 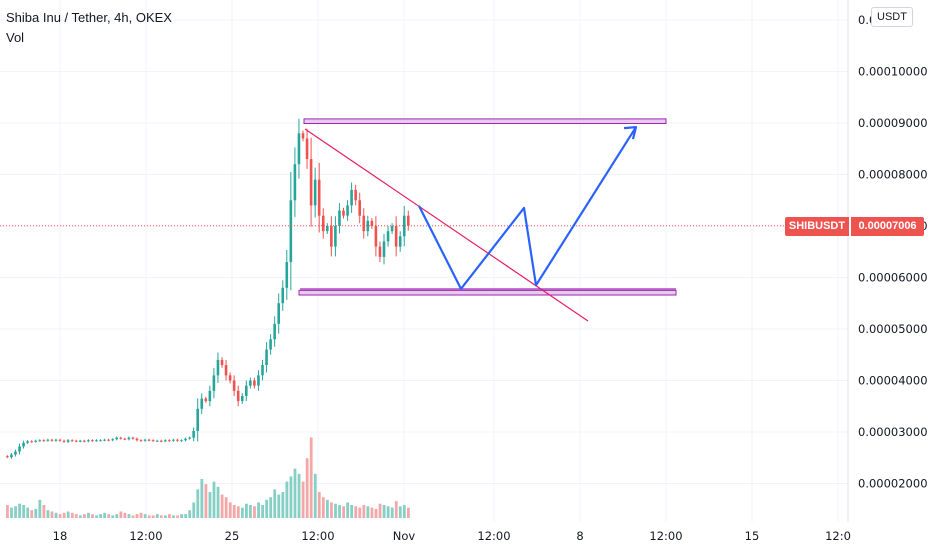 I want to click on price-tick-label: 0.00010000, so click(x=893, y=72).